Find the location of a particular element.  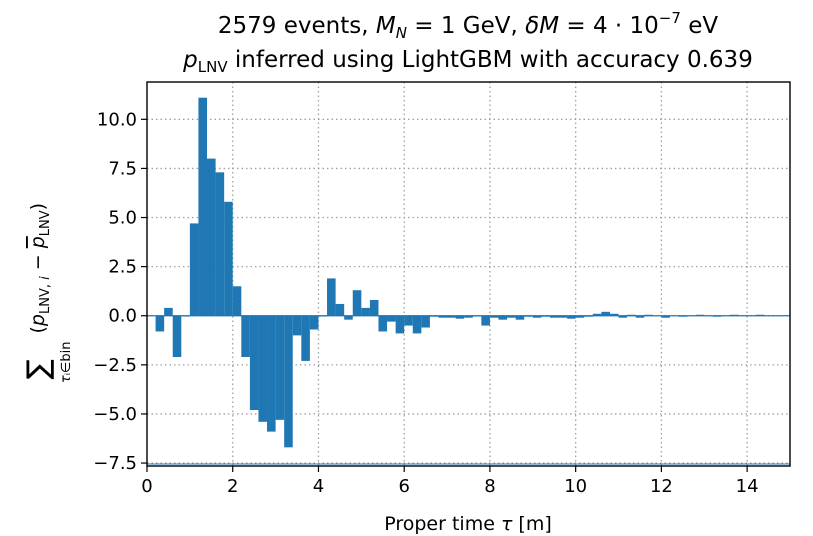

y-tick-label: 7.5 is located at coordinates (122, 168).